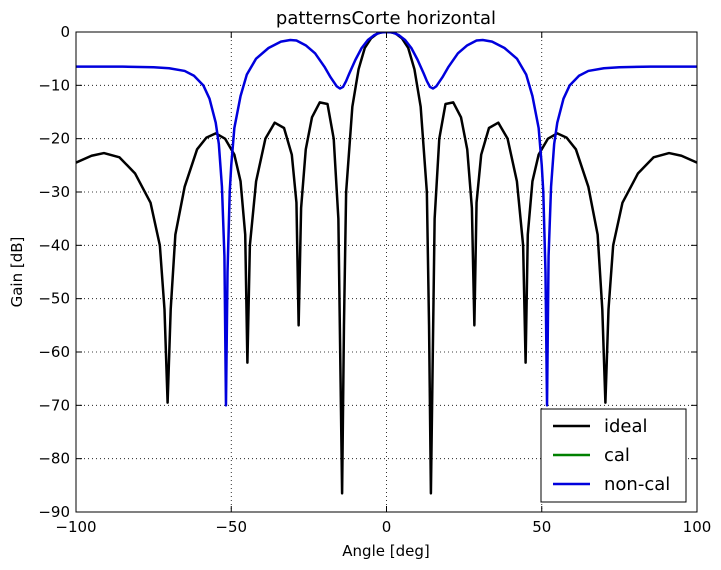 Image resolution: width=721 pixels, height=570 pixels. What do you see at coordinates (54, 192) in the screenshot?
I see `y-tick-label: −30` at bounding box center [54, 192].